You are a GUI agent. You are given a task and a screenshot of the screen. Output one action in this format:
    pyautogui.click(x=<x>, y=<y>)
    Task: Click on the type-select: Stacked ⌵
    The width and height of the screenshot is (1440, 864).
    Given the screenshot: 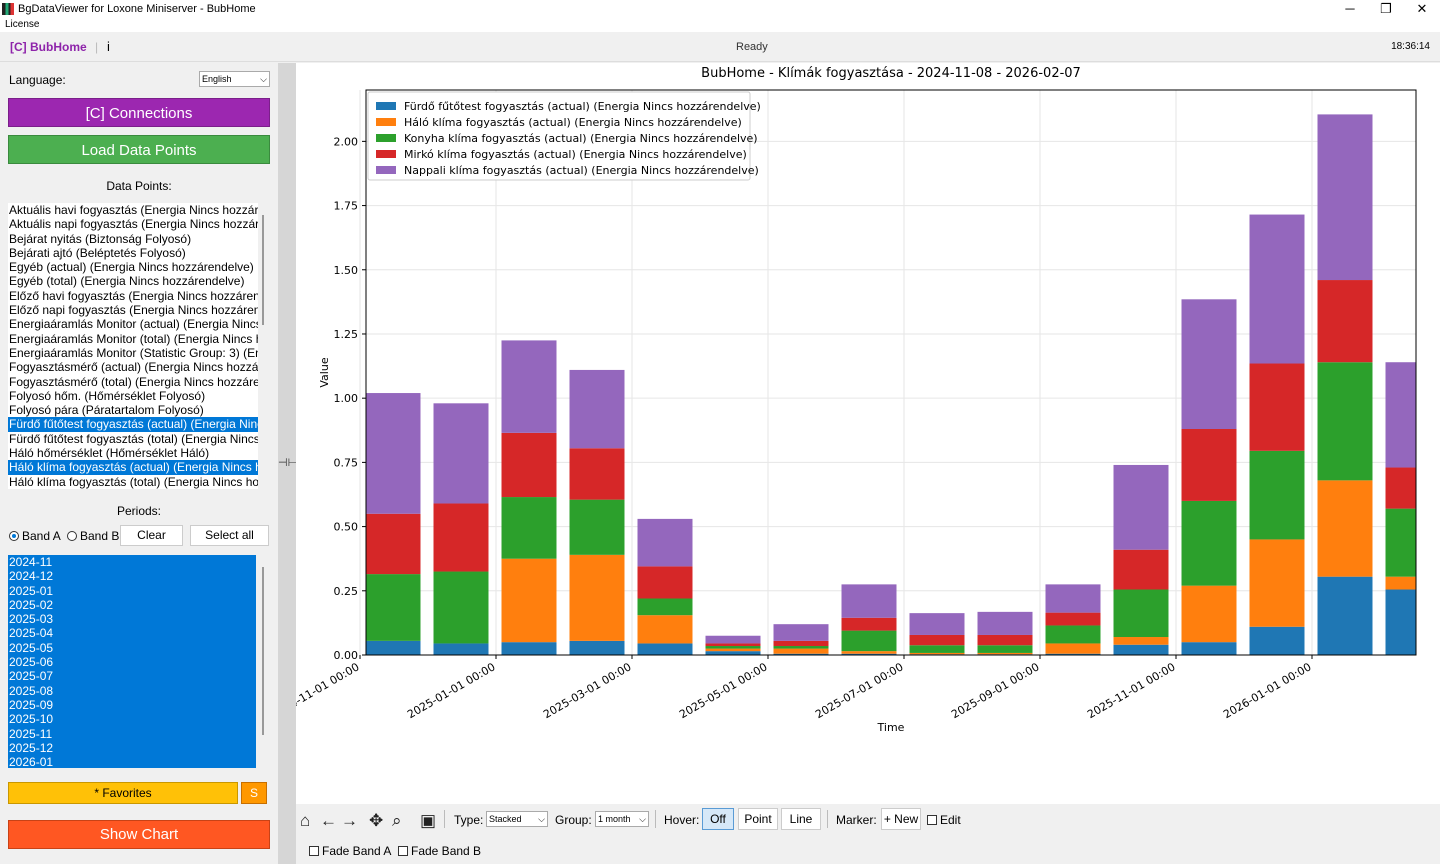 What is the action you would take?
    pyautogui.click(x=517, y=819)
    